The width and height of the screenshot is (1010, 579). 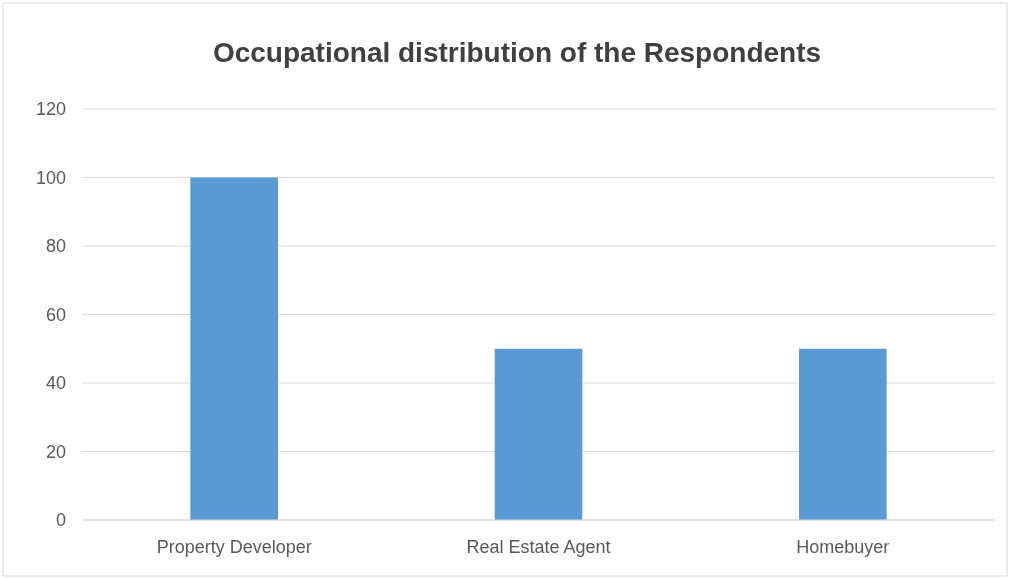 What do you see at coordinates (843, 546) in the screenshot?
I see `x-tick-label: Homebuyer` at bounding box center [843, 546].